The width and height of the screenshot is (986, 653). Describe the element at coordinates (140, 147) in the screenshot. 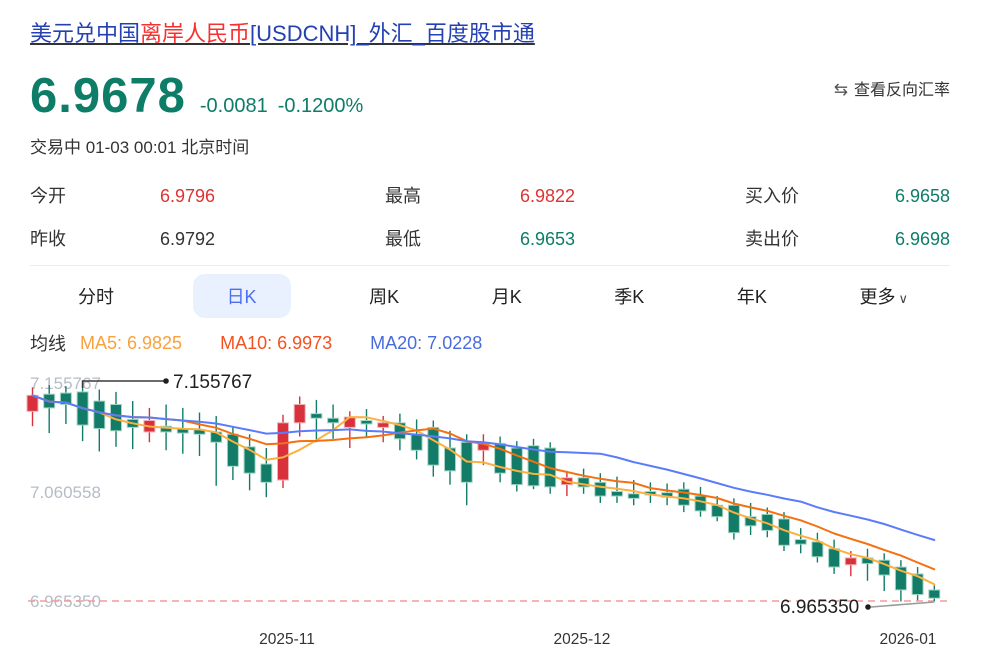

I see `trading-status: 交易中 01-03 00:01 北京时间` at that location.